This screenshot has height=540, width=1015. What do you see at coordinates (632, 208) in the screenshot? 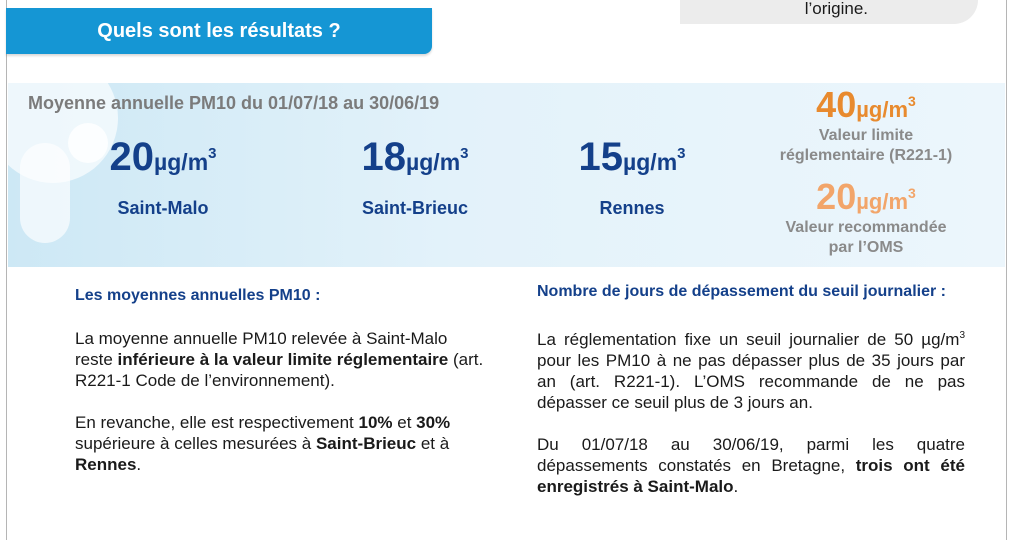
I see `city-name: Rennes` at bounding box center [632, 208].